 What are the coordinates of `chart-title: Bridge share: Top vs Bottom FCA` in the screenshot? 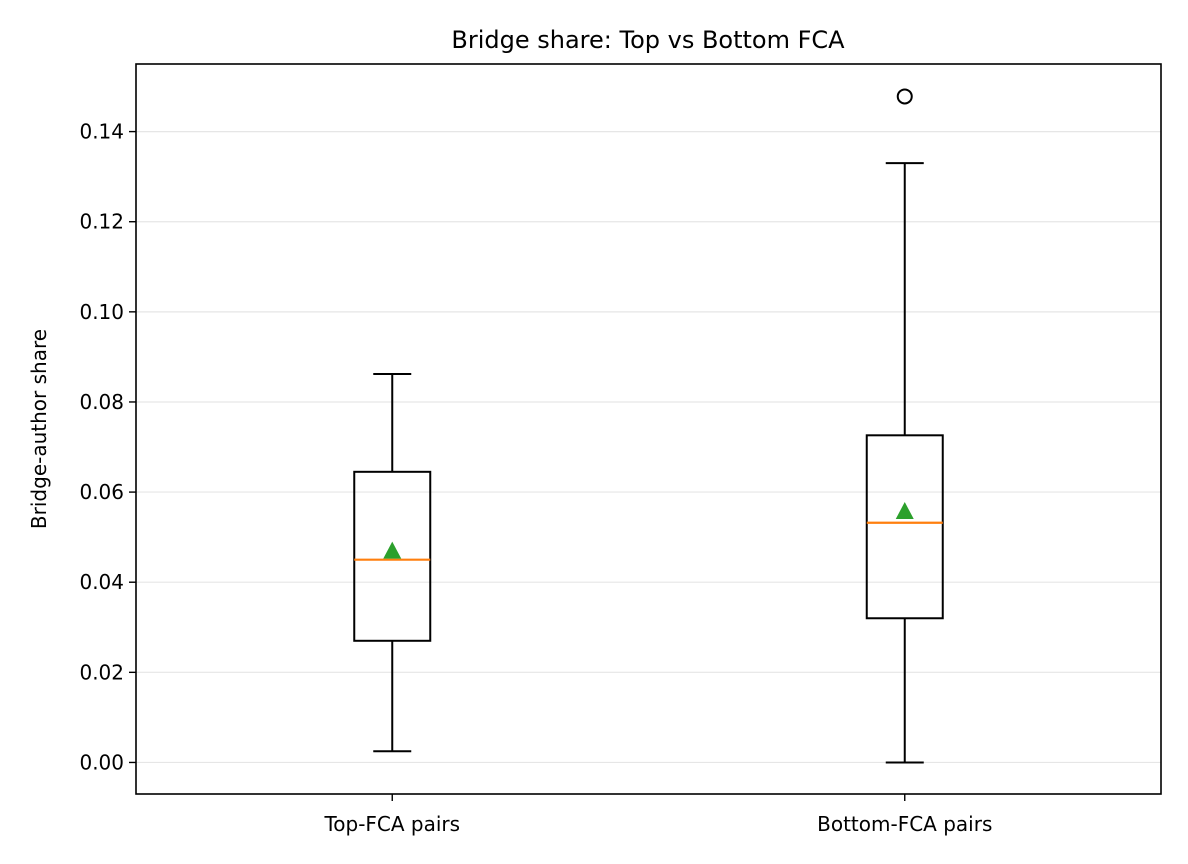 It's located at (648, 40).